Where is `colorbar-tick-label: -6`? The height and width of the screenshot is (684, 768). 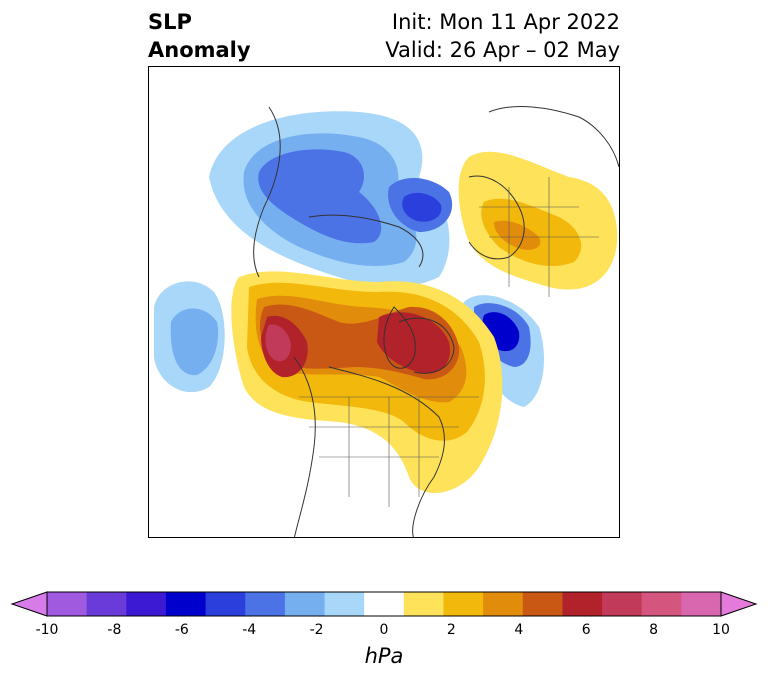 colorbar-tick-label: -6 is located at coordinates (181, 630).